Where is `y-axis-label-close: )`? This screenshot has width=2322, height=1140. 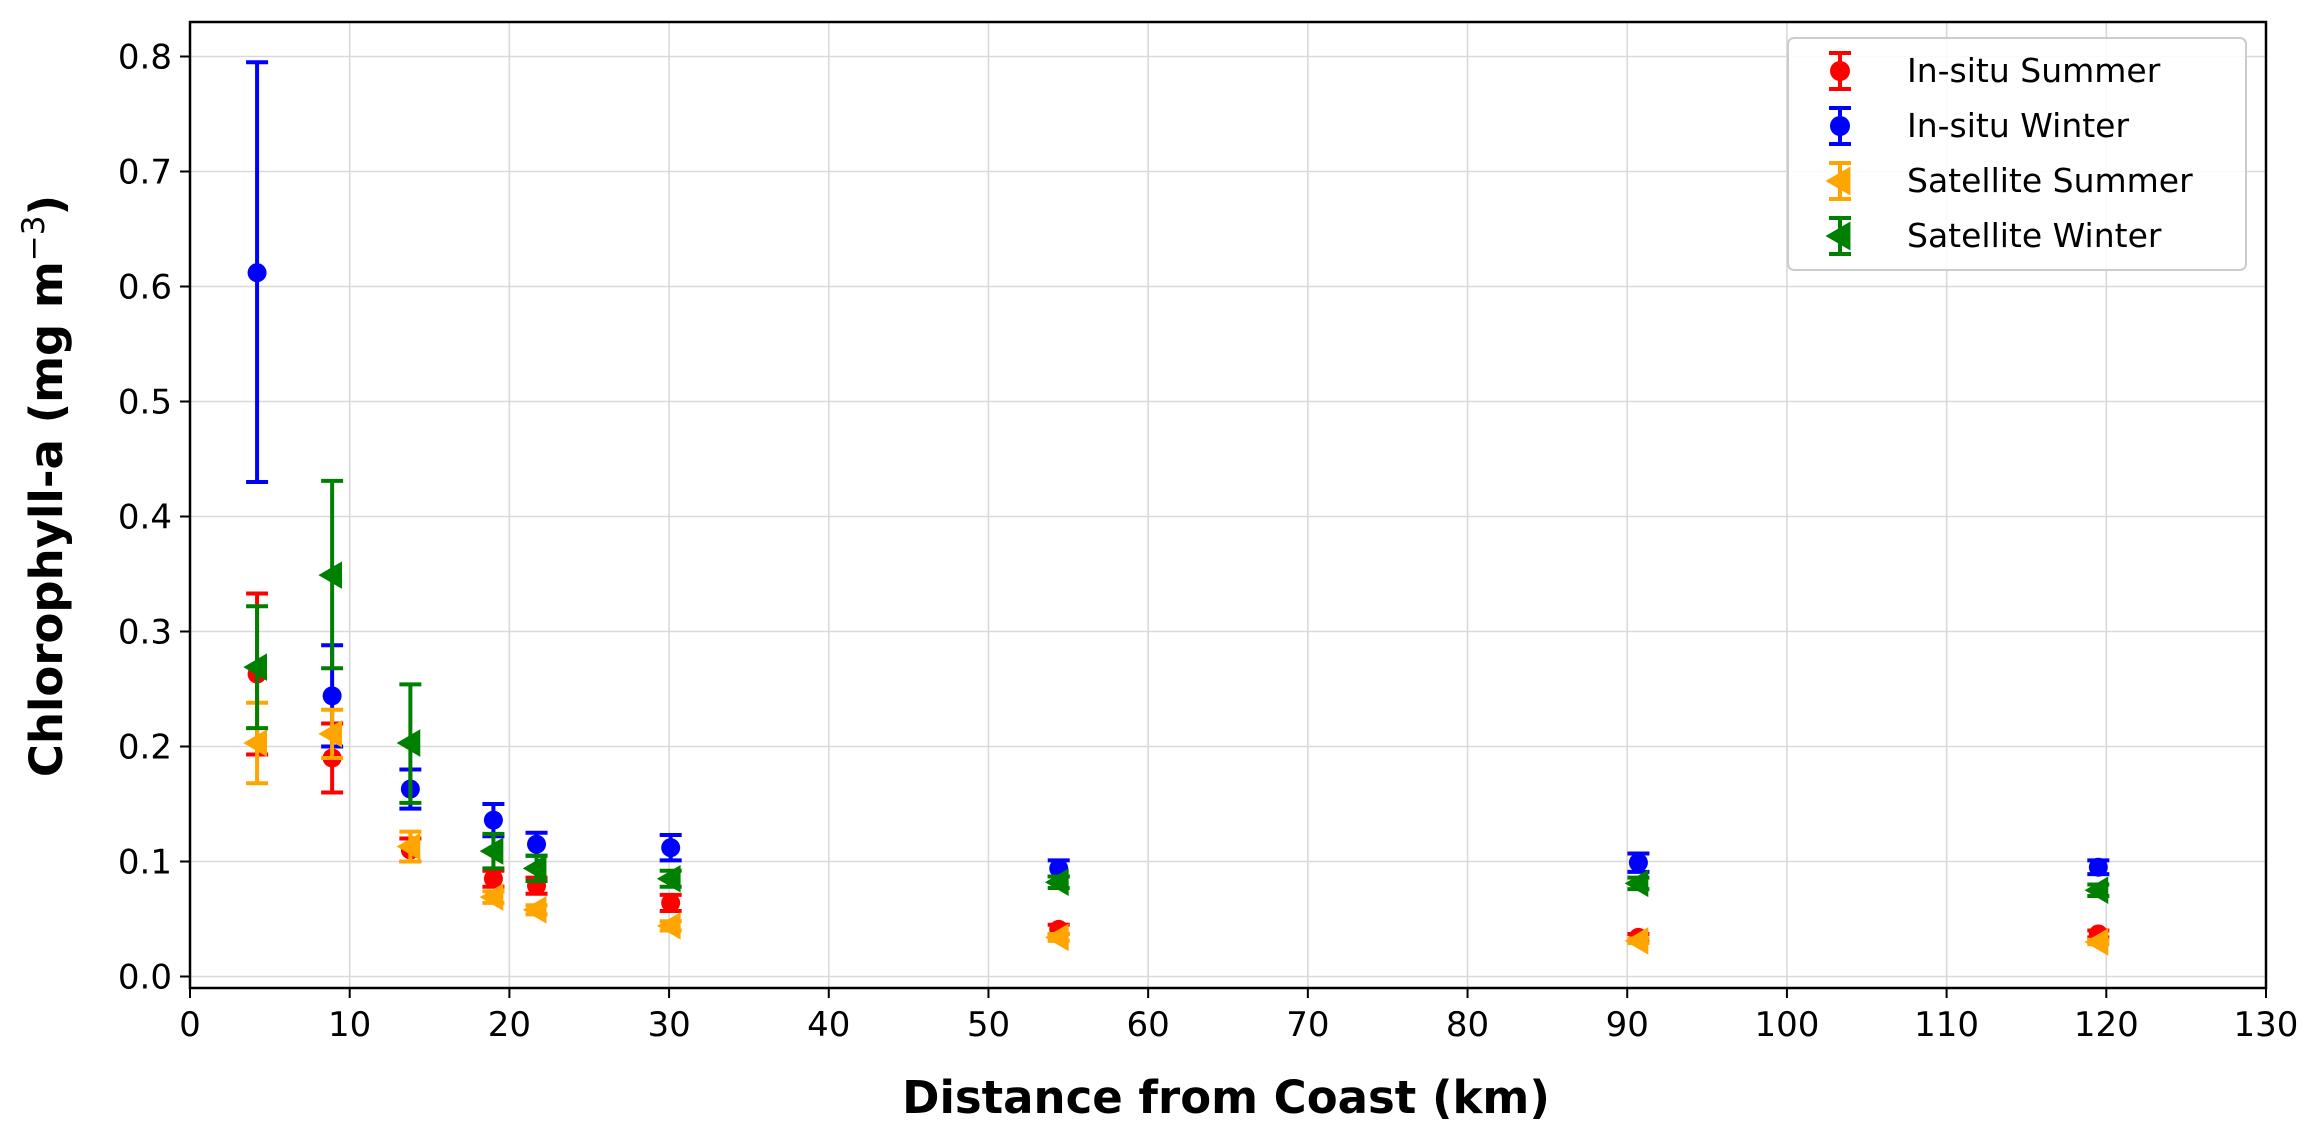 y-axis-label-close: ) is located at coordinates (46, 205).